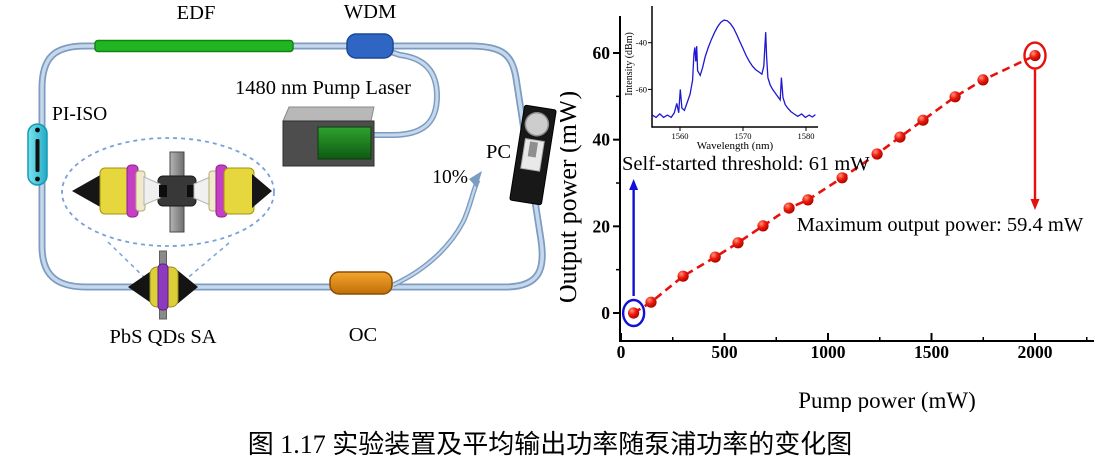 The width and height of the screenshot is (1100, 469). What do you see at coordinates (239, 191) in the screenshot?
I see `right-connector-body` at bounding box center [239, 191].